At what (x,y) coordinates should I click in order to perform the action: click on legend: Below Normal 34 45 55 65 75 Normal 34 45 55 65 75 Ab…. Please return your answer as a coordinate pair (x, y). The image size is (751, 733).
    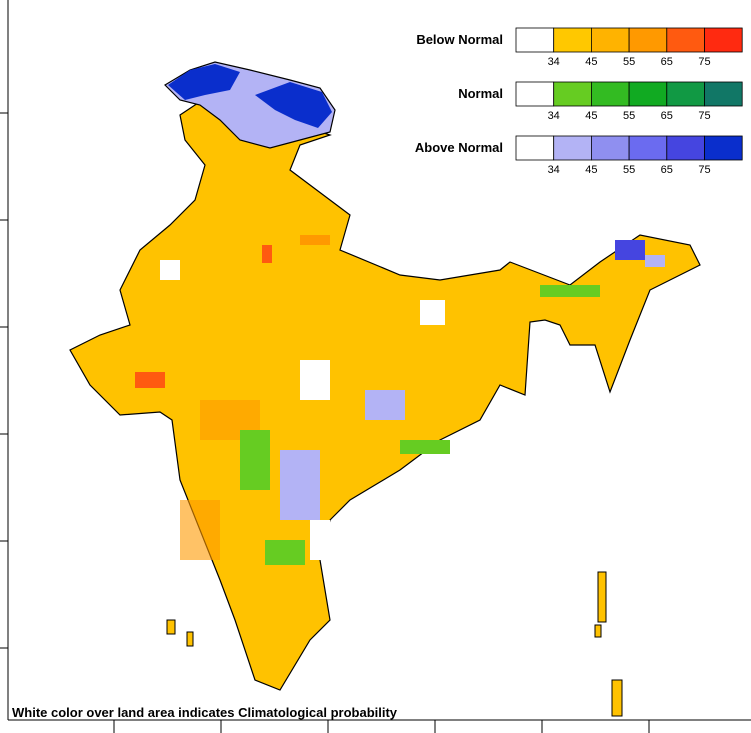
    Looking at the image, I should click on (579, 101).